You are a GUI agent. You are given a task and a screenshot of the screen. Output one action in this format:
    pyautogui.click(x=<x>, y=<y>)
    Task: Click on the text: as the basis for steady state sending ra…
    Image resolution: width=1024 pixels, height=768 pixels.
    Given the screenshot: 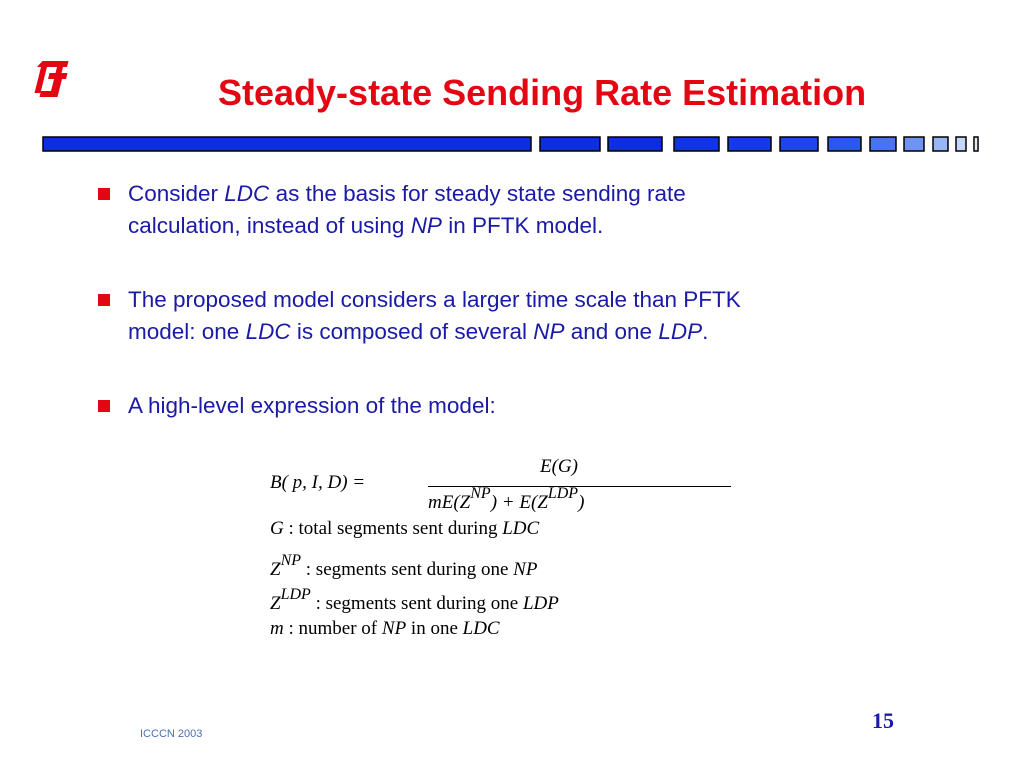 What is the action you would take?
    pyautogui.click(x=477, y=193)
    